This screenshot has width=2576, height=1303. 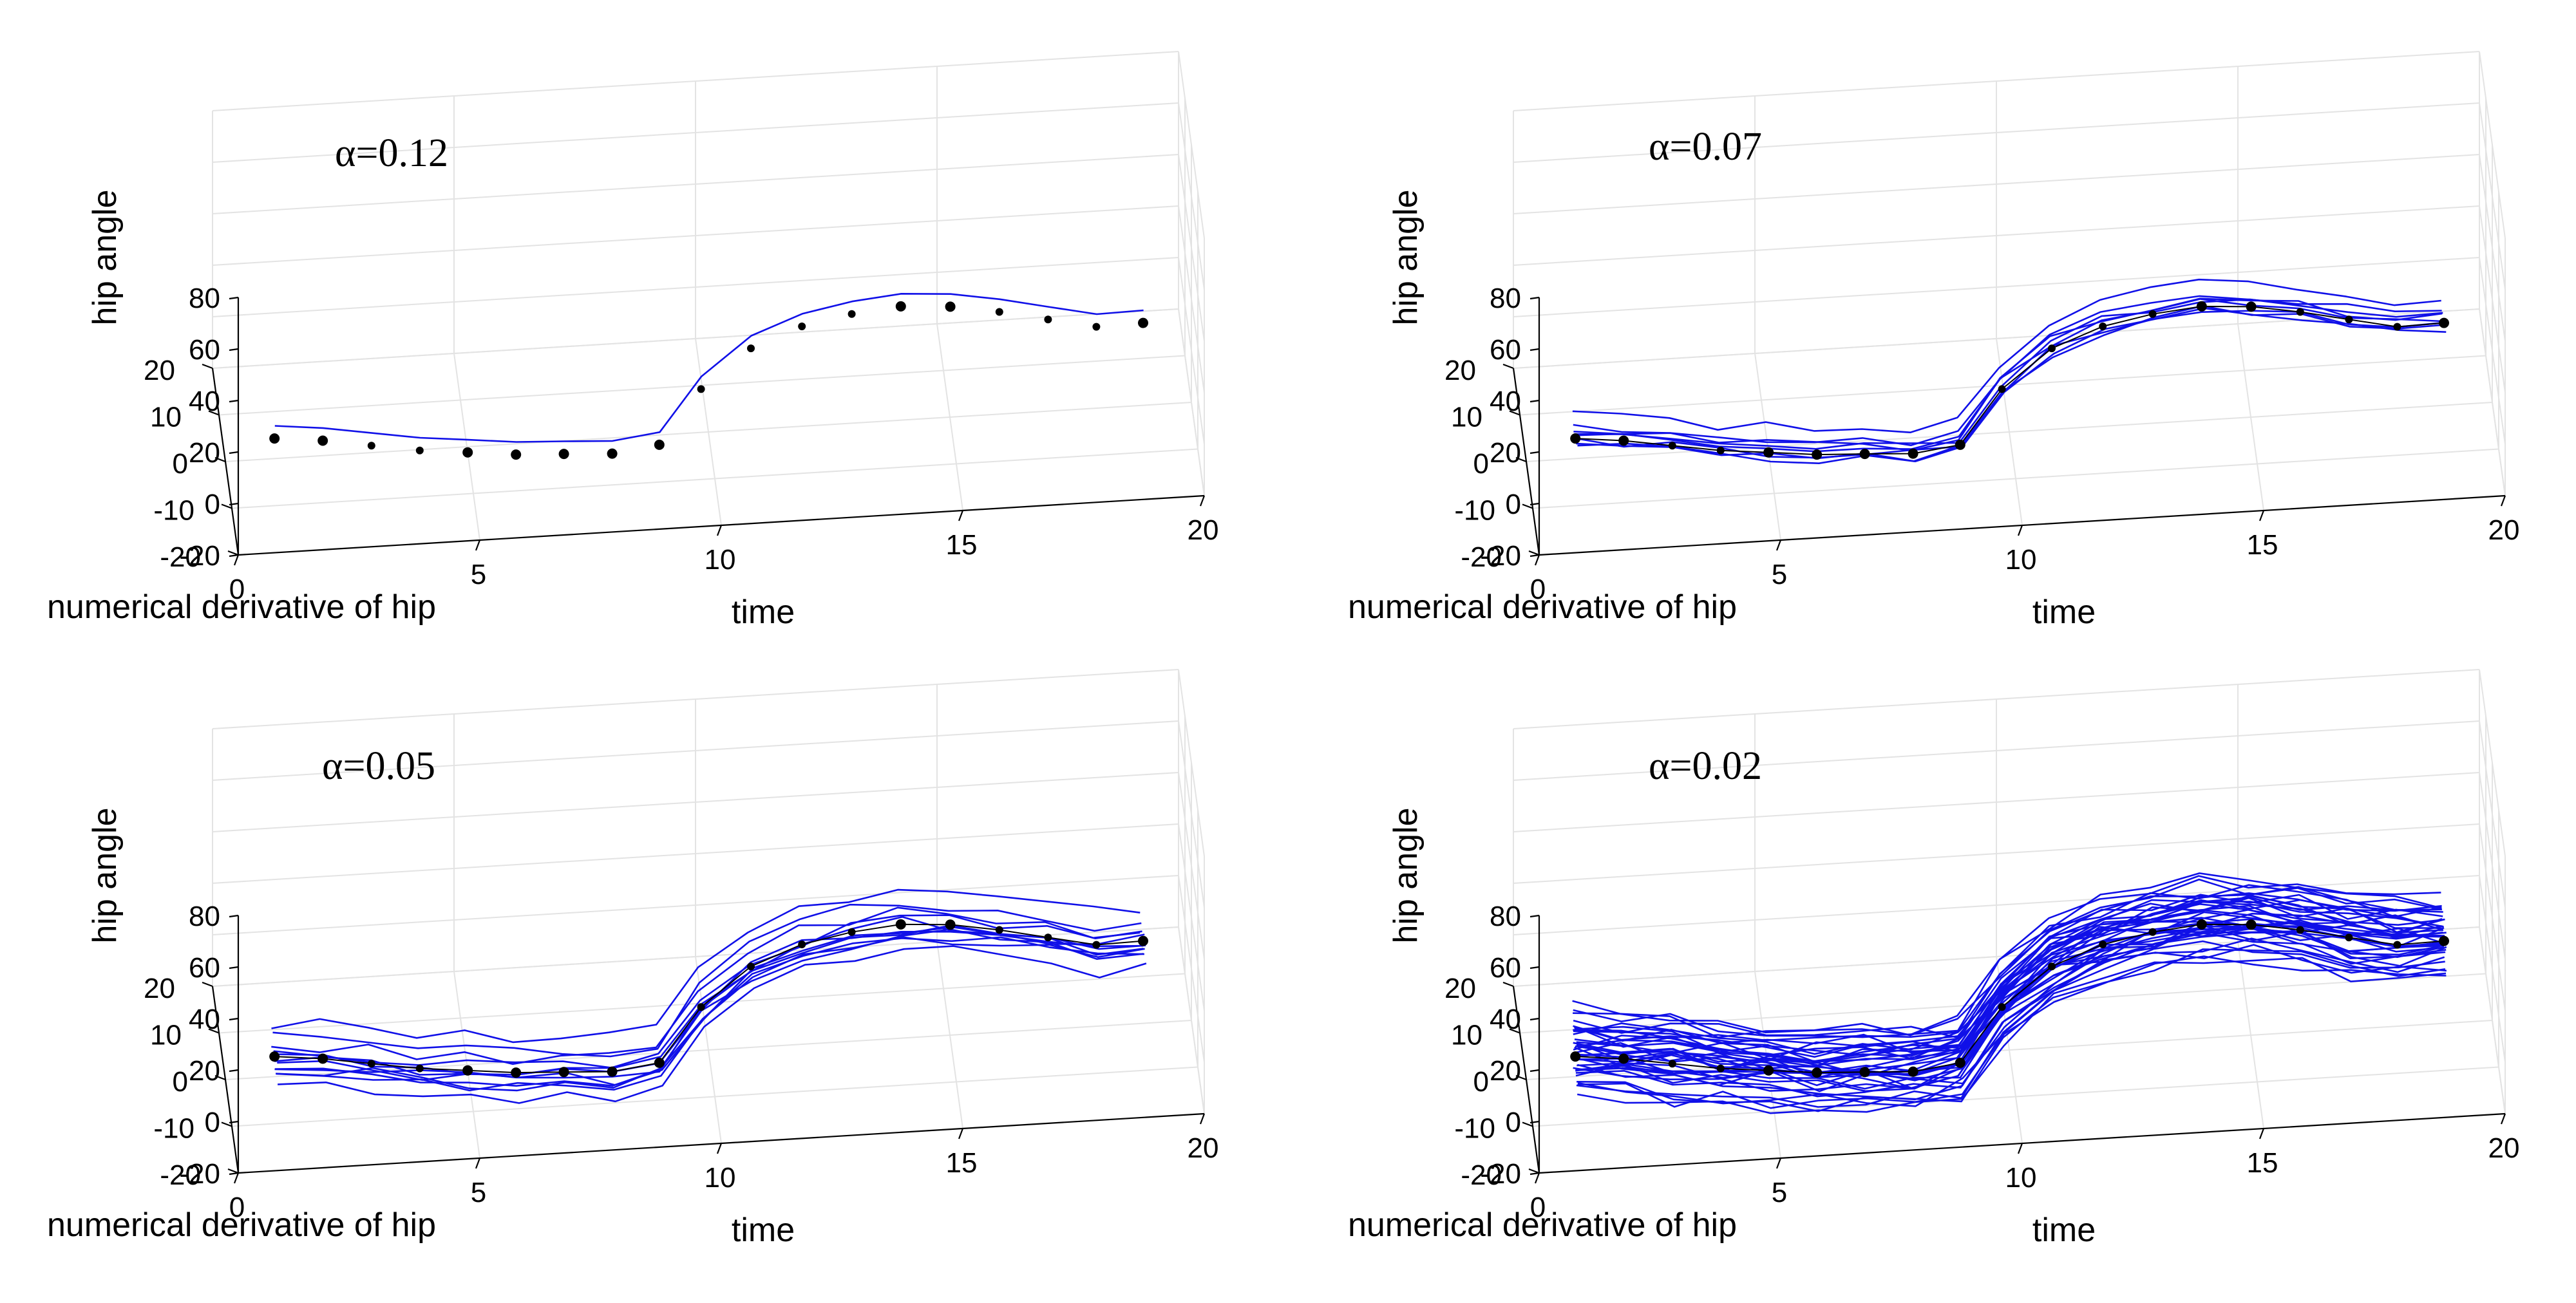 I want to click on trajectories, so click(x=709, y=996).